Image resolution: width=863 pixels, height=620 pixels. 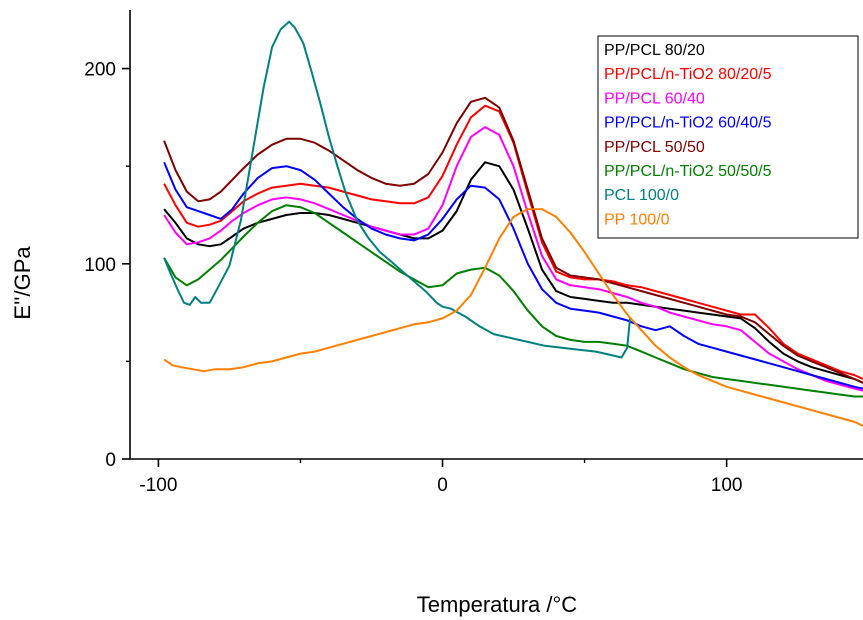 I want to click on x-axis-title: Temperatura /°C, so click(x=497, y=604).